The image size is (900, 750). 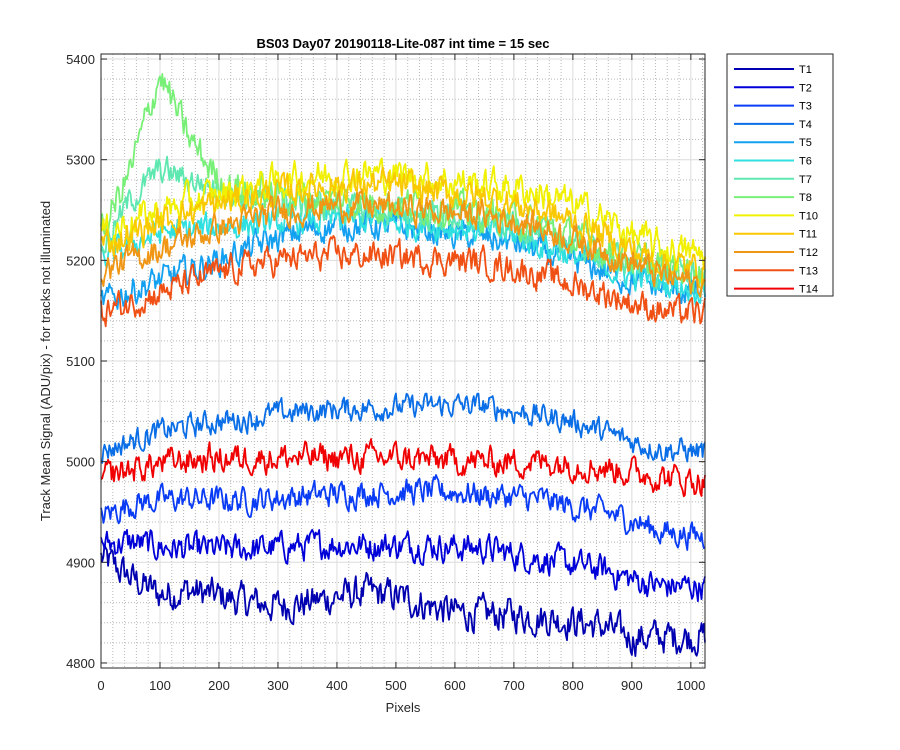 What do you see at coordinates (808, 290) in the screenshot?
I see `legend-label-t14: T14` at bounding box center [808, 290].